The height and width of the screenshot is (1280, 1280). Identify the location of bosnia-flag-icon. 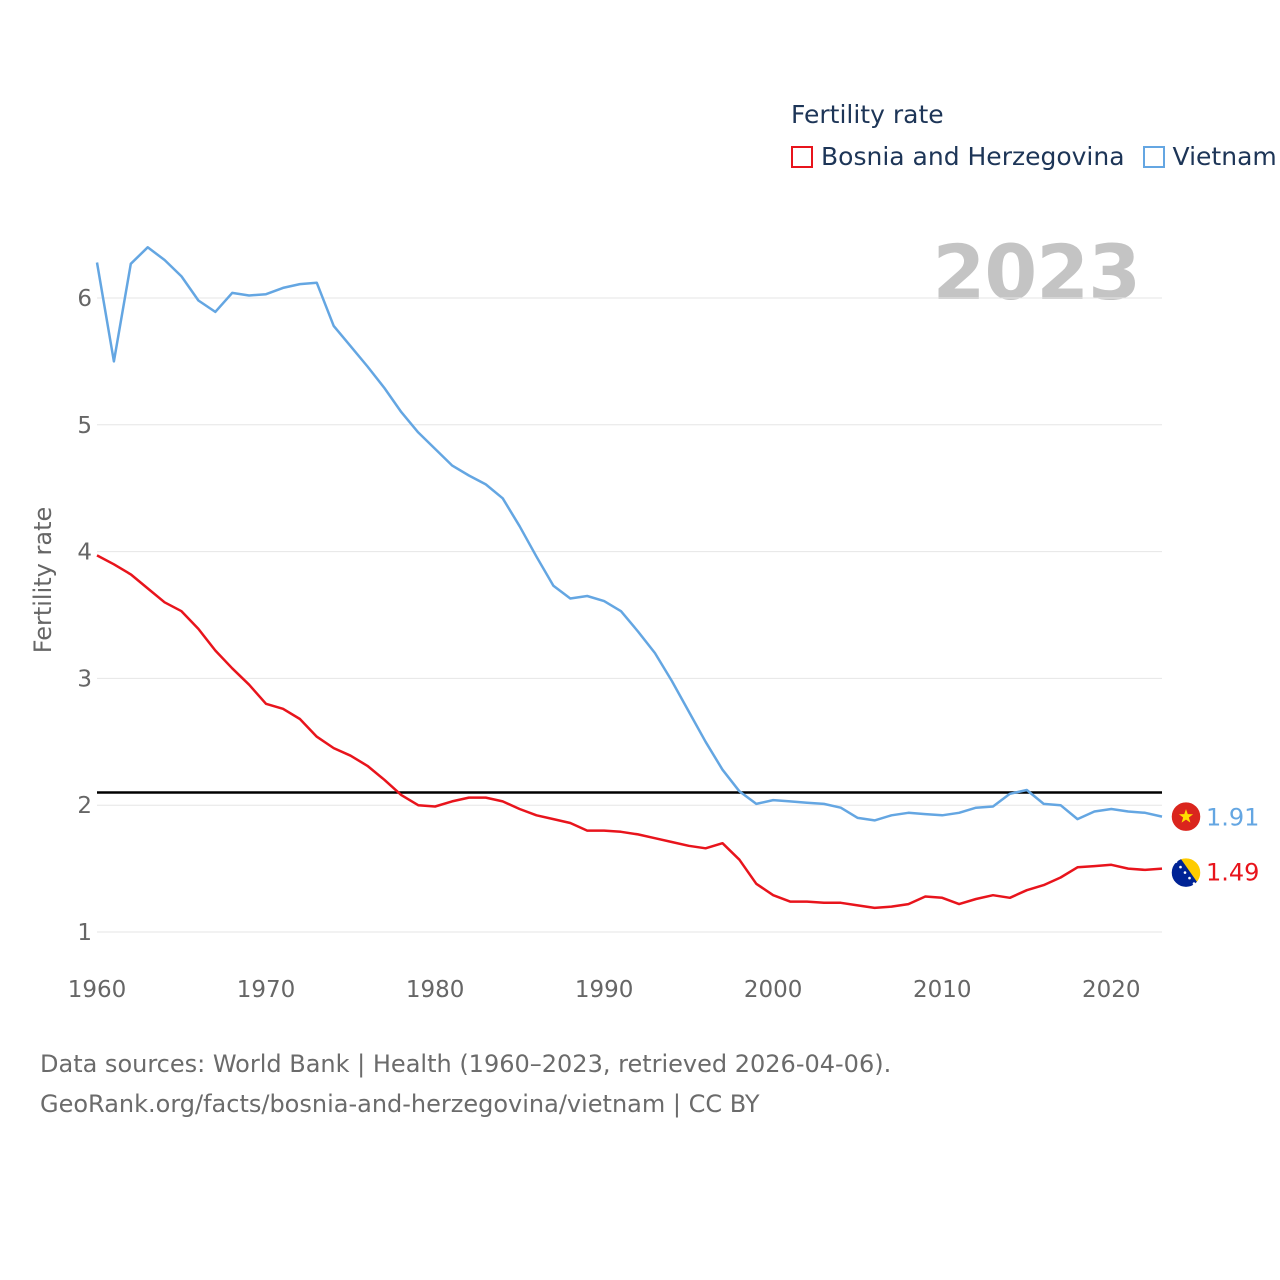
(1186, 872).